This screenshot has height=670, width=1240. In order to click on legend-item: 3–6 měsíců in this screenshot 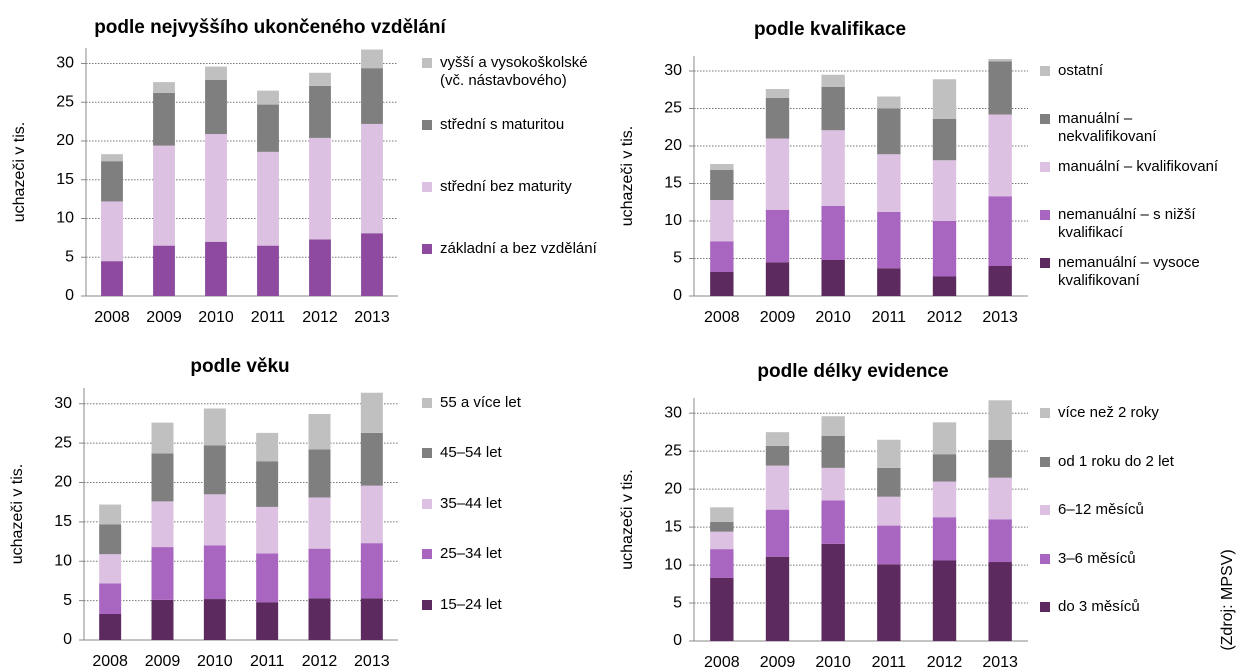, I will do `click(1130, 559)`.